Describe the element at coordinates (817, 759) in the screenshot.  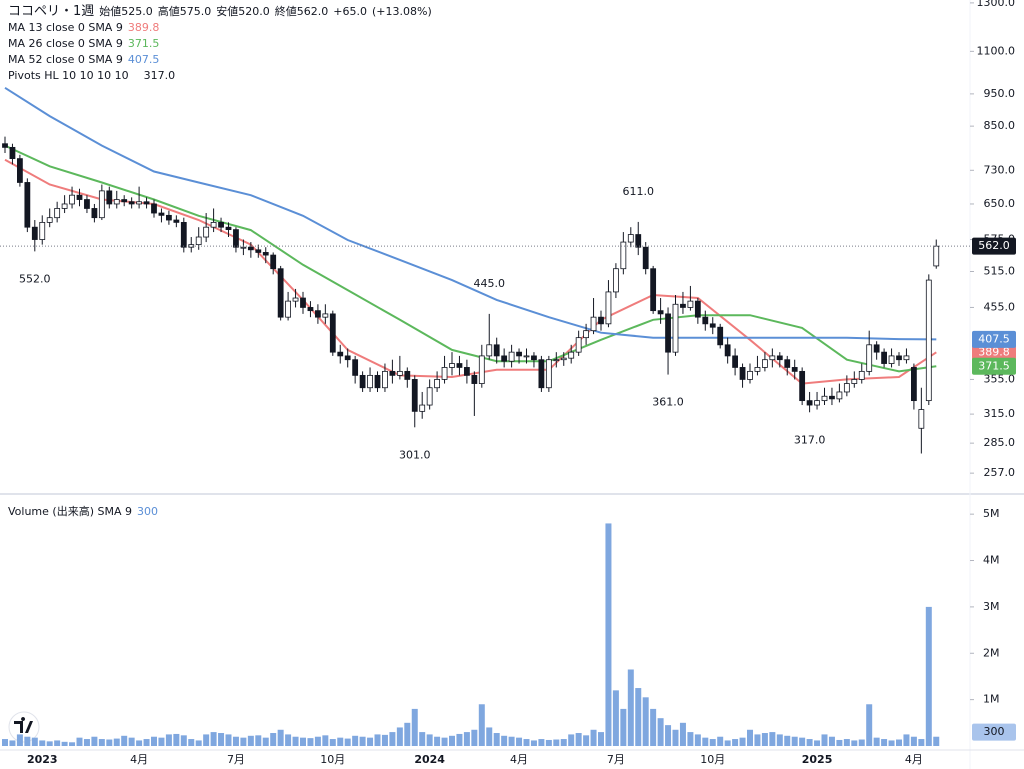
I see `x-tick-label: 2025` at that location.